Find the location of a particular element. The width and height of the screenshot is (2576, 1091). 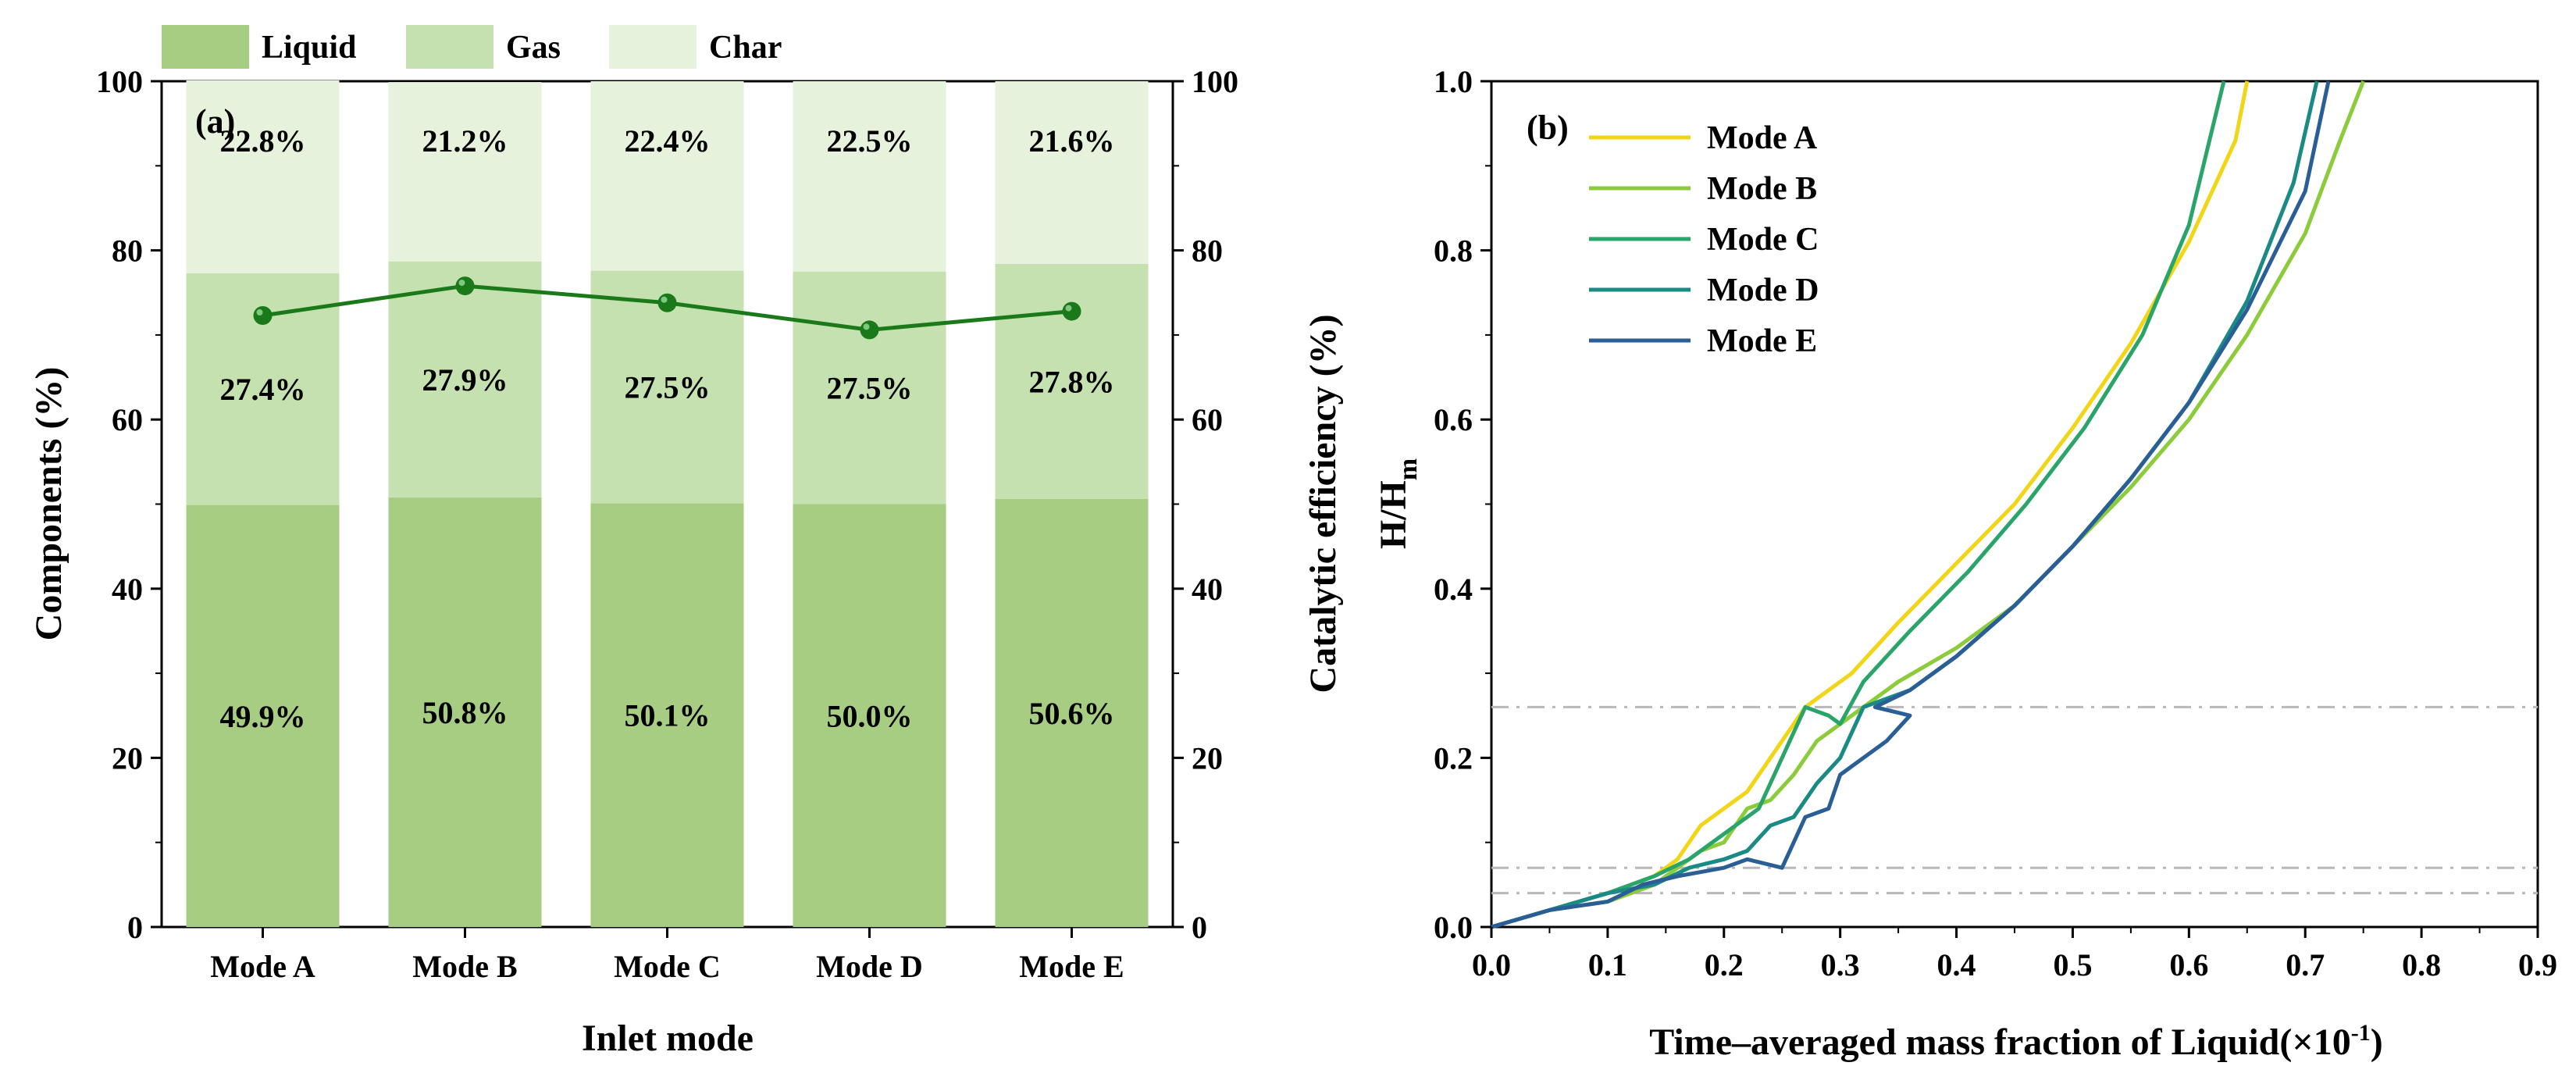

bar-liquid-mode-b is located at coordinates (465, 712).